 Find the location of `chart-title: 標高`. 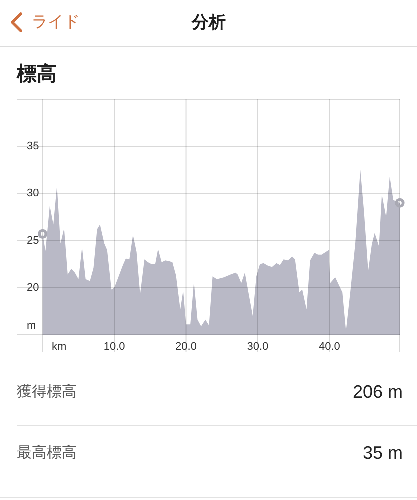

chart-title: 標高 is located at coordinates (36, 74).